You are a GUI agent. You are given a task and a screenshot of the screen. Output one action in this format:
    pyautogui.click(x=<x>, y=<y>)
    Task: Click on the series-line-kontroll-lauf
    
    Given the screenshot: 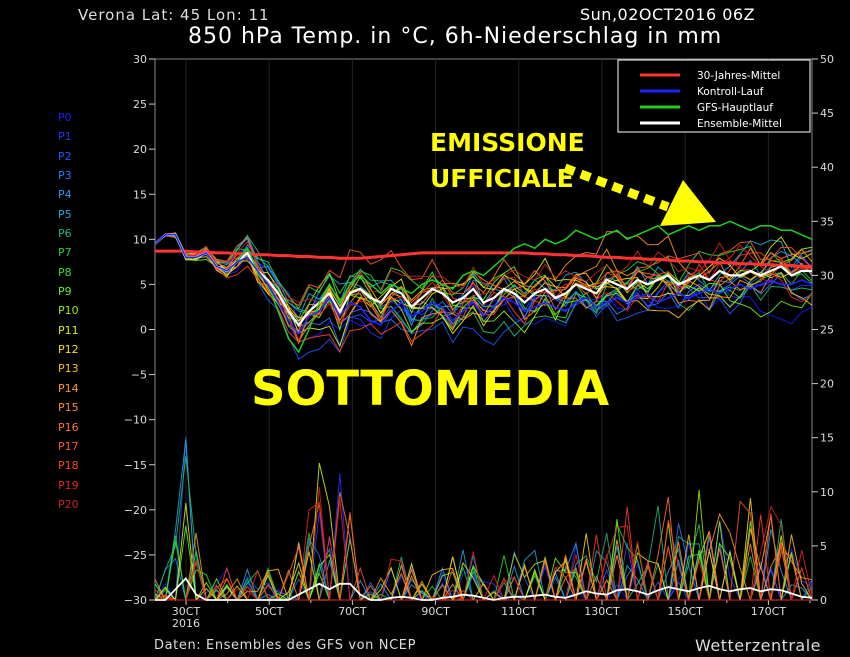 What is the action you would take?
    pyautogui.click(x=483, y=285)
    